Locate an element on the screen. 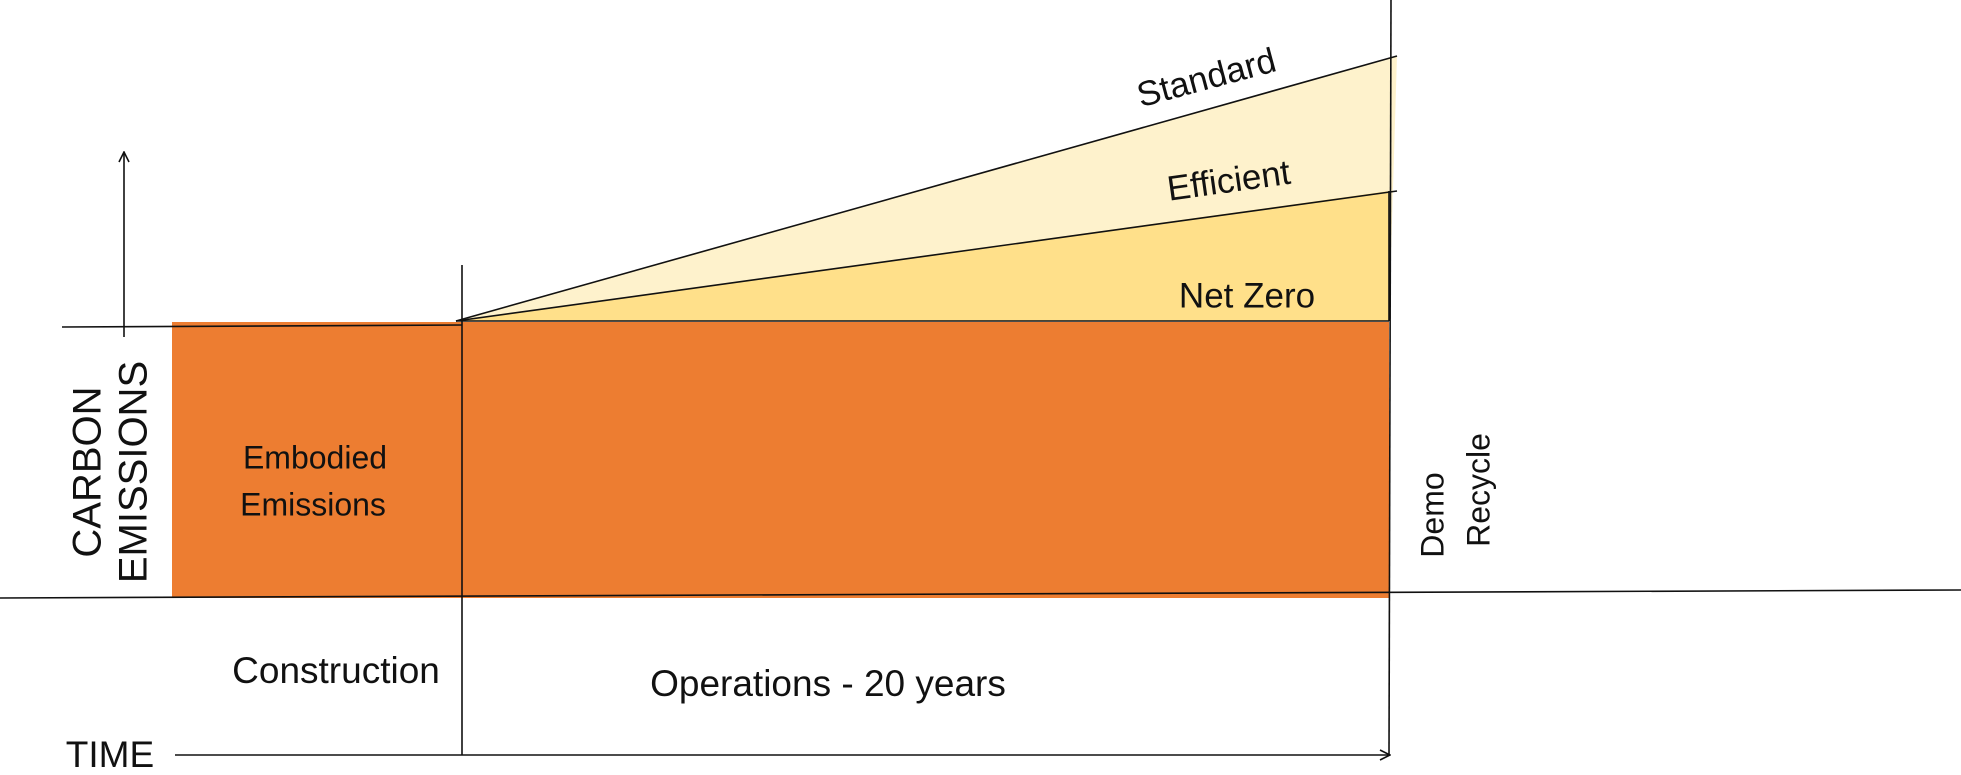 The height and width of the screenshot is (775, 1961). phase-label: Operations - 20 years is located at coordinates (828, 683).